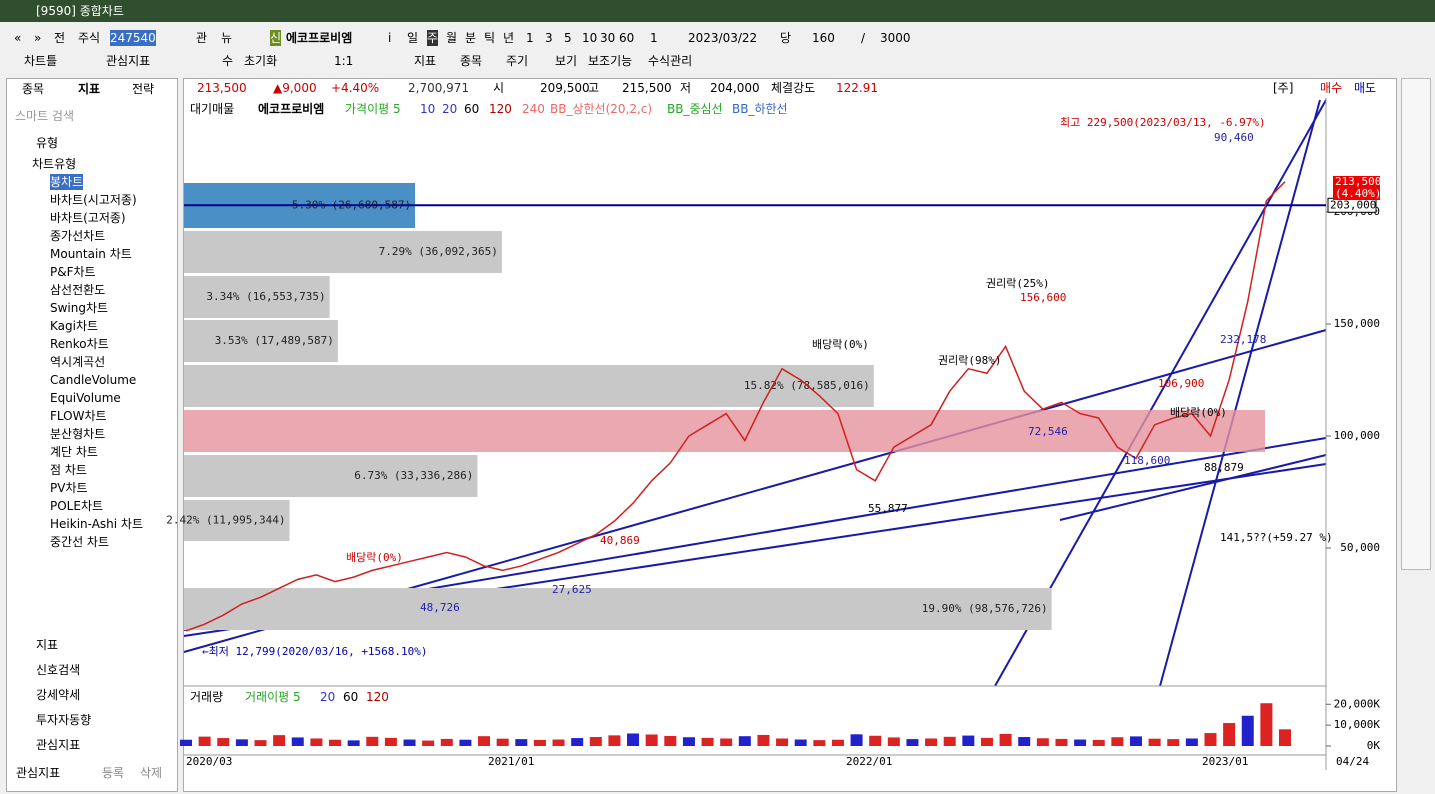  Describe the element at coordinates (73, 272) in the screenshot. I see `chart-type: P&F차트` at that location.